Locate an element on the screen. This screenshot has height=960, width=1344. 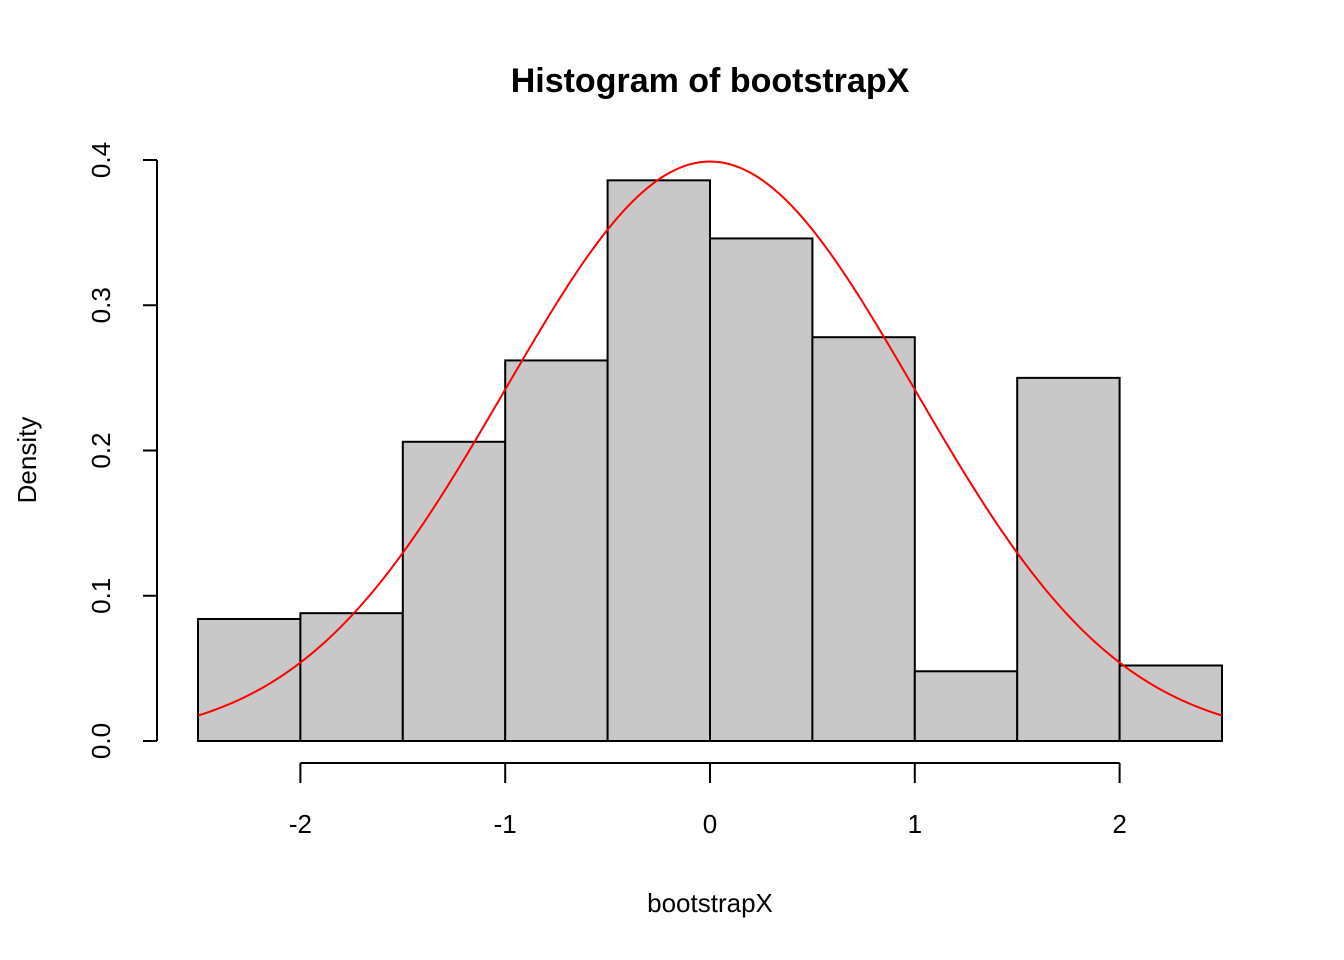
x-axis-label: bootstrapX is located at coordinates (710, 903).